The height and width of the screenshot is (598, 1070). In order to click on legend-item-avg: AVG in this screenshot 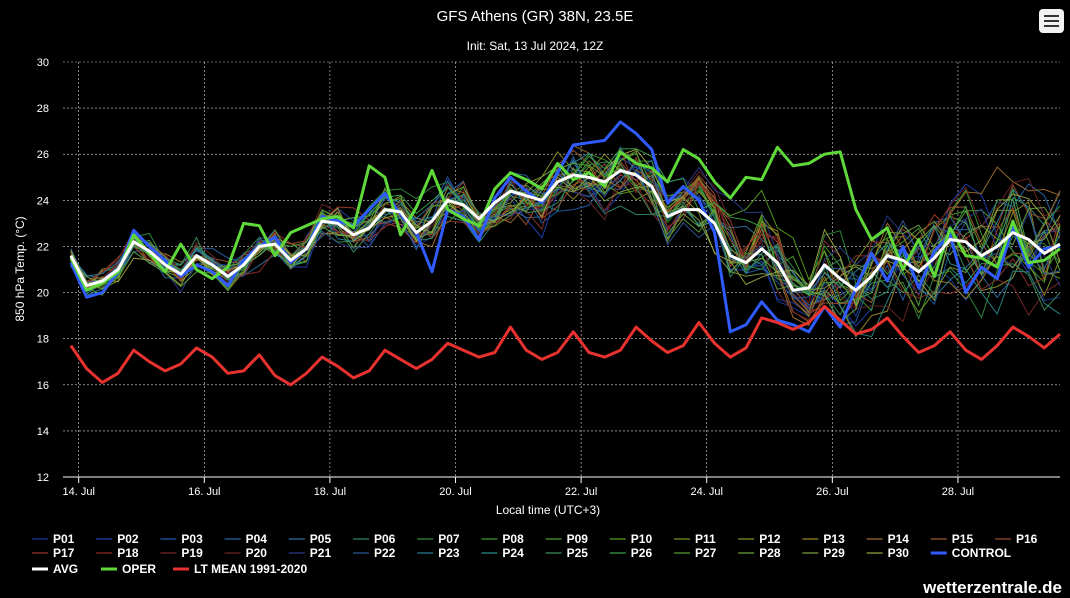, I will do `click(65, 569)`.